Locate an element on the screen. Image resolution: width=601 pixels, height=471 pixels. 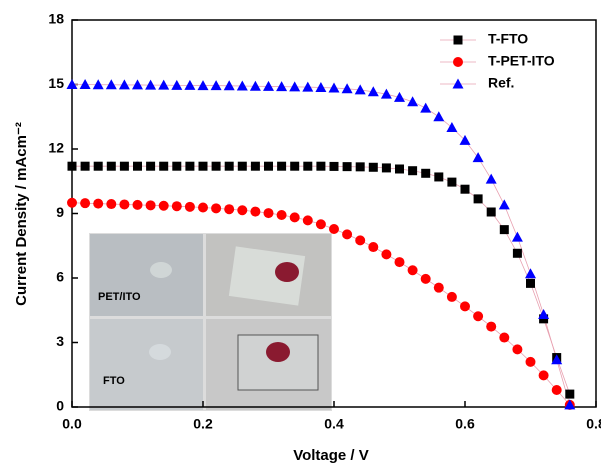
legend-label: T-PET-ITO is located at coordinates (521, 61).